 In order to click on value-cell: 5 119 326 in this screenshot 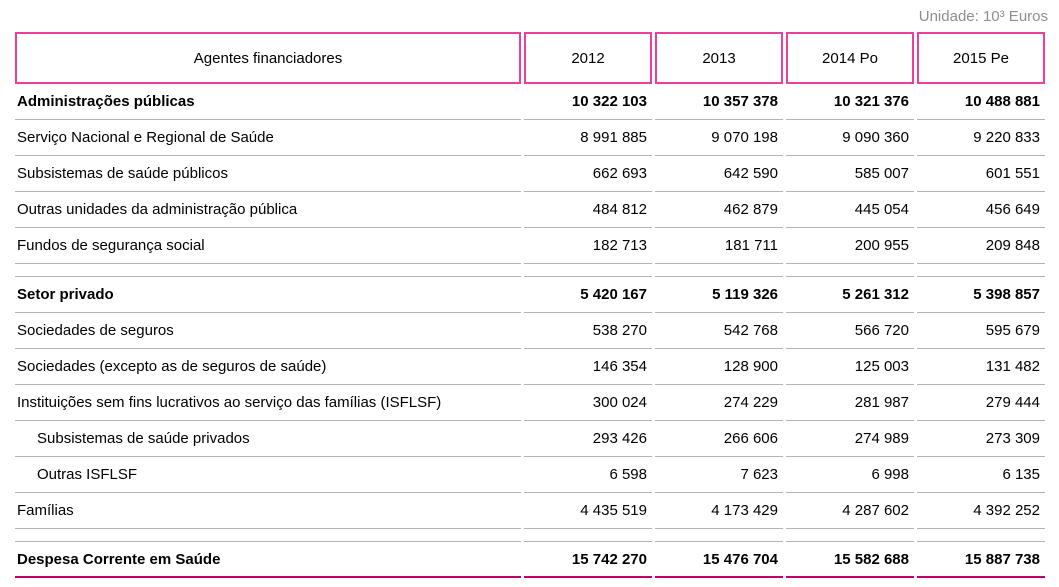, I will do `click(719, 295)`.